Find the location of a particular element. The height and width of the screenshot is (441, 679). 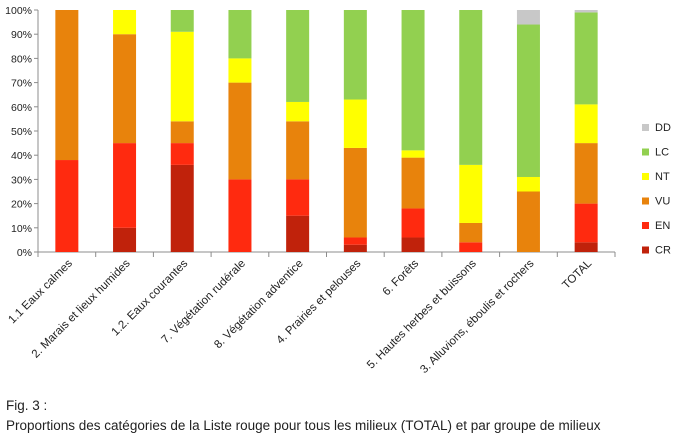

legend-swatch-lc is located at coordinates (645, 152).